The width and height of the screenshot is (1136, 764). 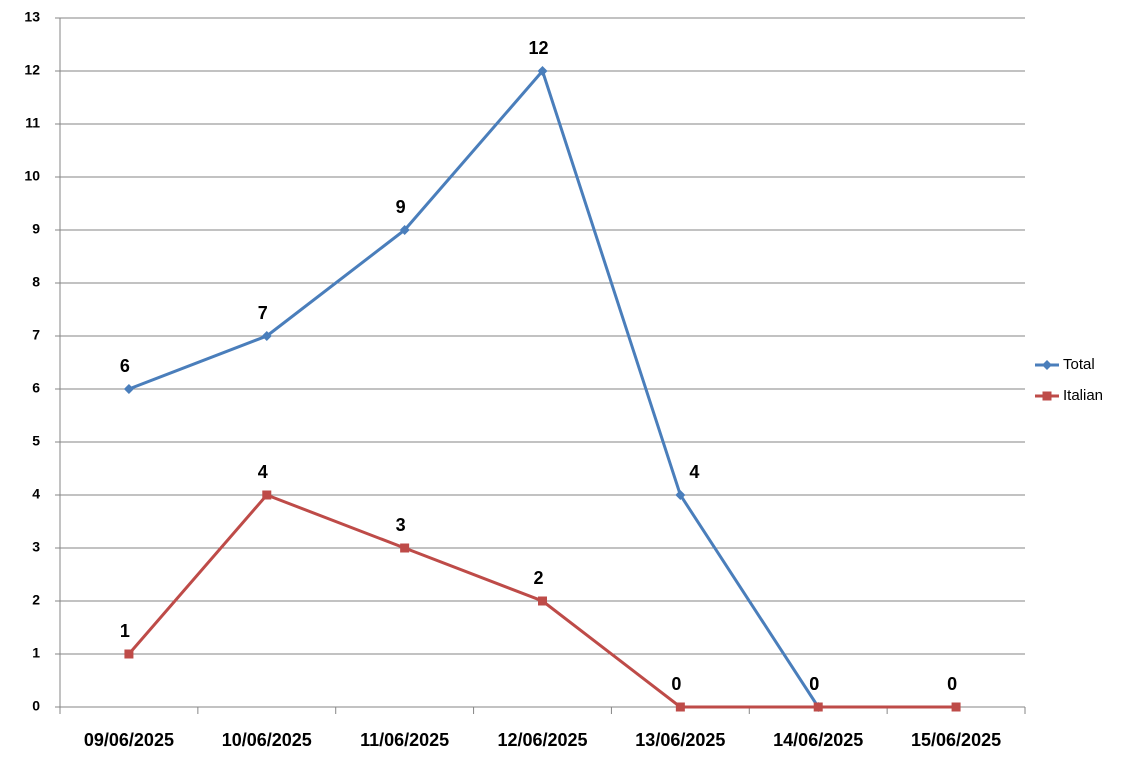 What do you see at coordinates (32, 176) in the screenshot?
I see `y-tick-label: 10` at bounding box center [32, 176].